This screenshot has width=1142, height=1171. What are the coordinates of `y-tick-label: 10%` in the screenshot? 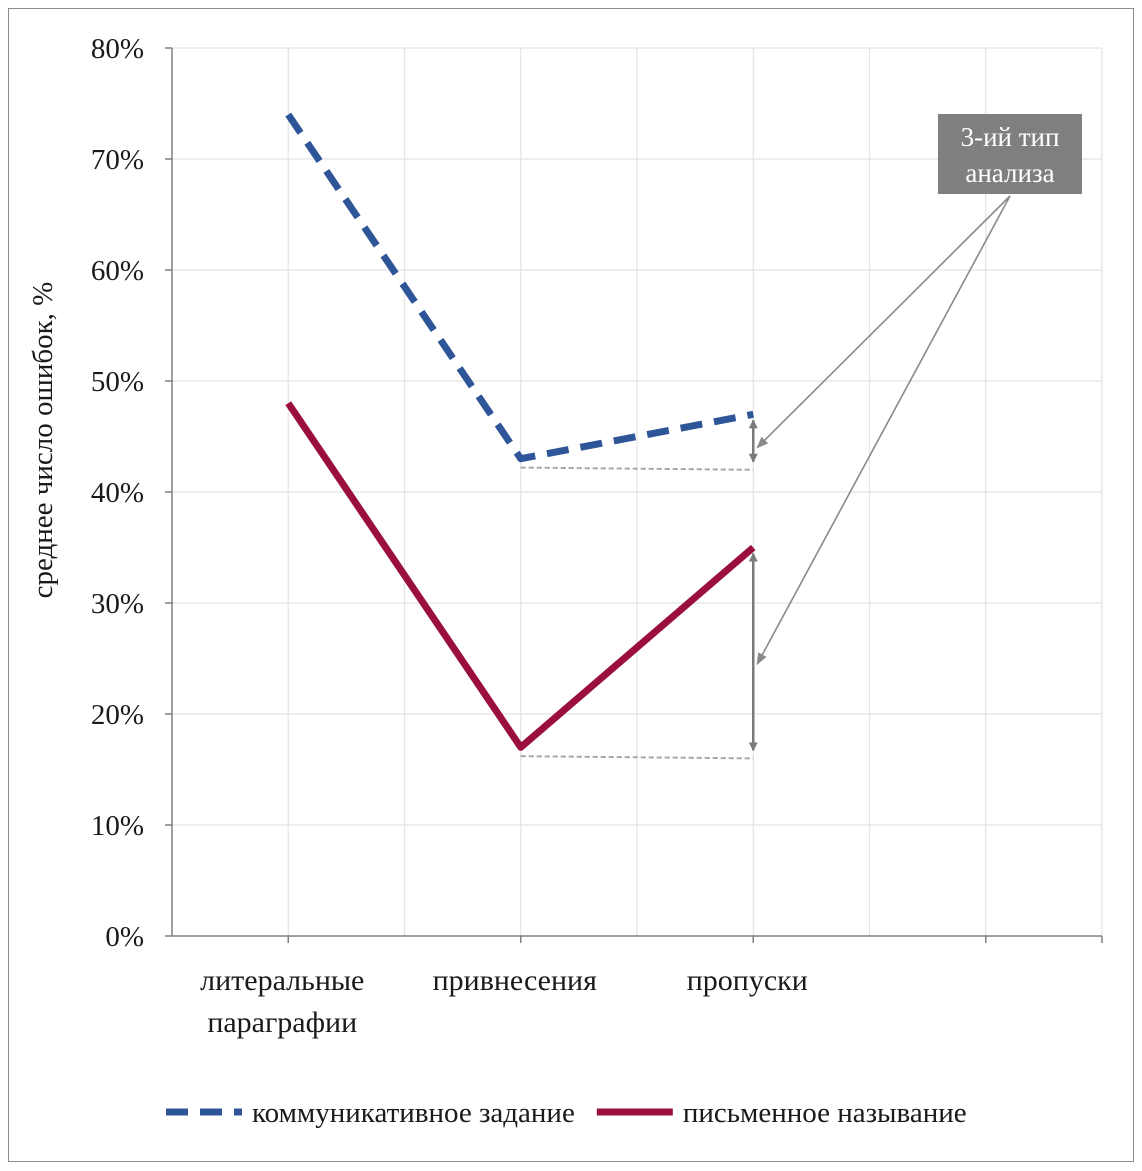 It's located at (117, 826).